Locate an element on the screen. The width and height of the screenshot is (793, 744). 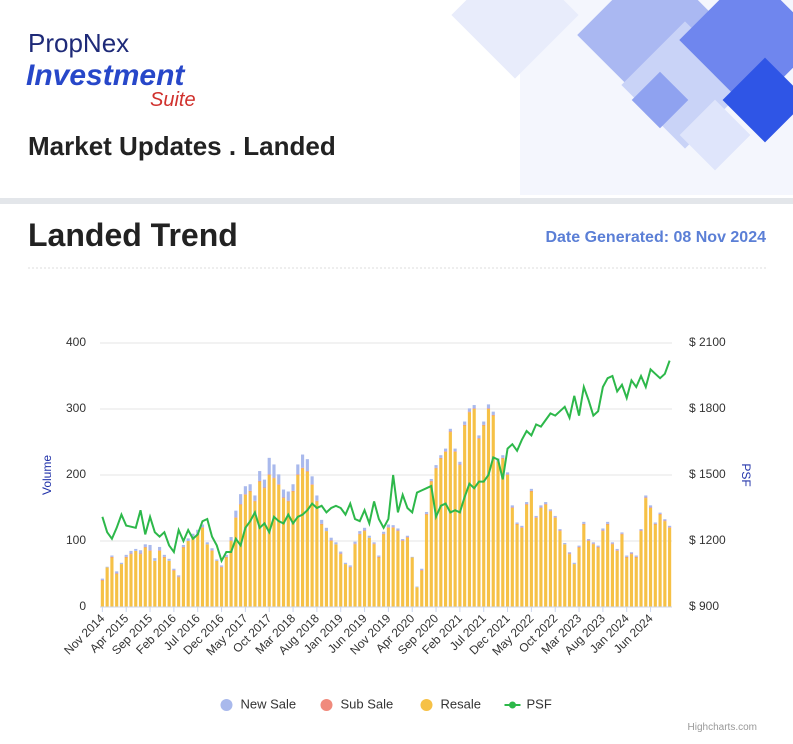
section-title: Landed Trend is located at coordinates (133, 235).